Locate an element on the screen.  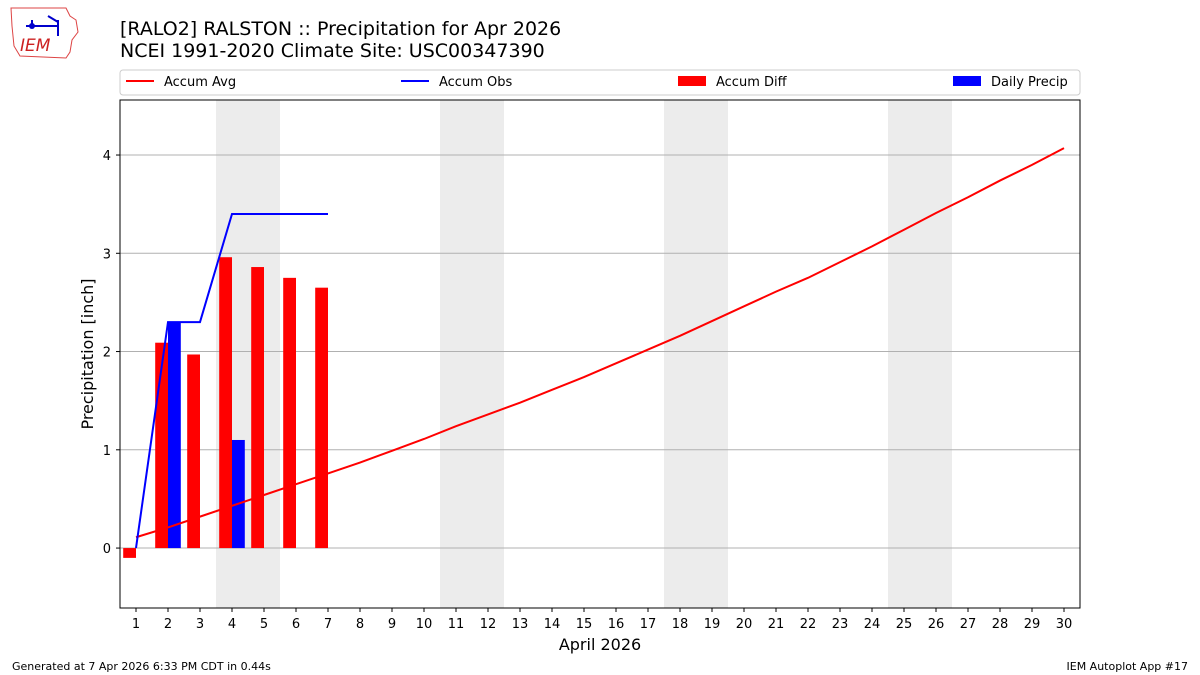
y-tick-label: 3 is located at coordinates (107, 254).